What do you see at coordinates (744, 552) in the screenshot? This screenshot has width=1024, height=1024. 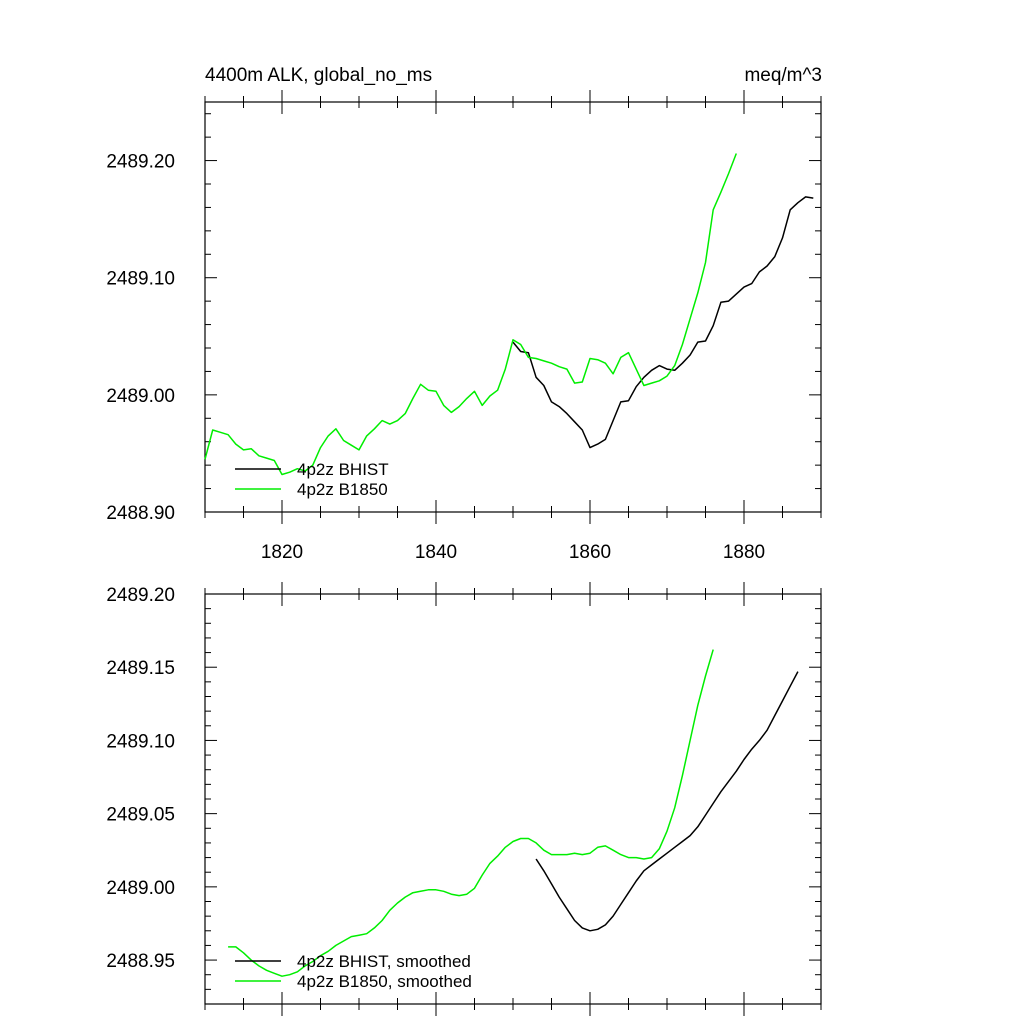 I see `x-tick-label: 1880` at bounding box center [744, 552].